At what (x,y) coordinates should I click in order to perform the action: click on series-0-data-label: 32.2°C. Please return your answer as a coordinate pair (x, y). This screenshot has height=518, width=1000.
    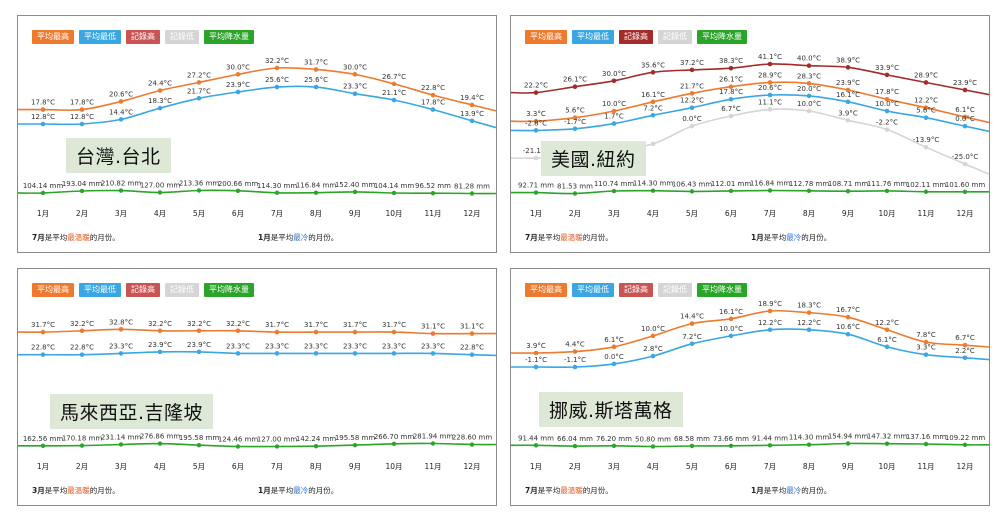
    Looking at the image, I should click on (82, 324).